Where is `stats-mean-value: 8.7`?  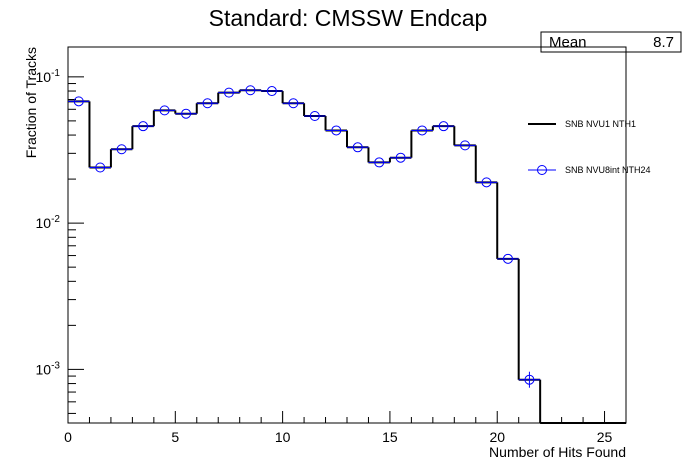 stats-mean-value: 8.7 is located at coordinates (663, 42).